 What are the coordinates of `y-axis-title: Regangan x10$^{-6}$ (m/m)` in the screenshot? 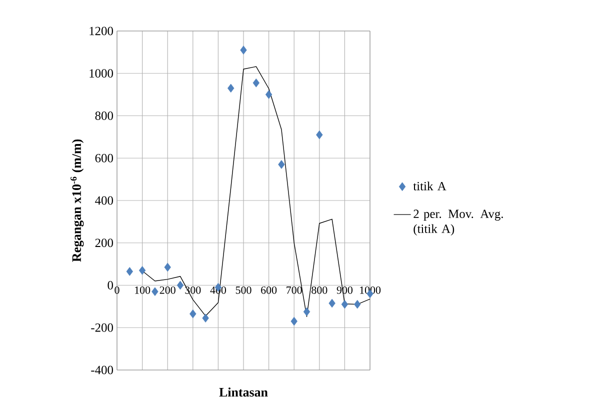 It's located at (77, 200).